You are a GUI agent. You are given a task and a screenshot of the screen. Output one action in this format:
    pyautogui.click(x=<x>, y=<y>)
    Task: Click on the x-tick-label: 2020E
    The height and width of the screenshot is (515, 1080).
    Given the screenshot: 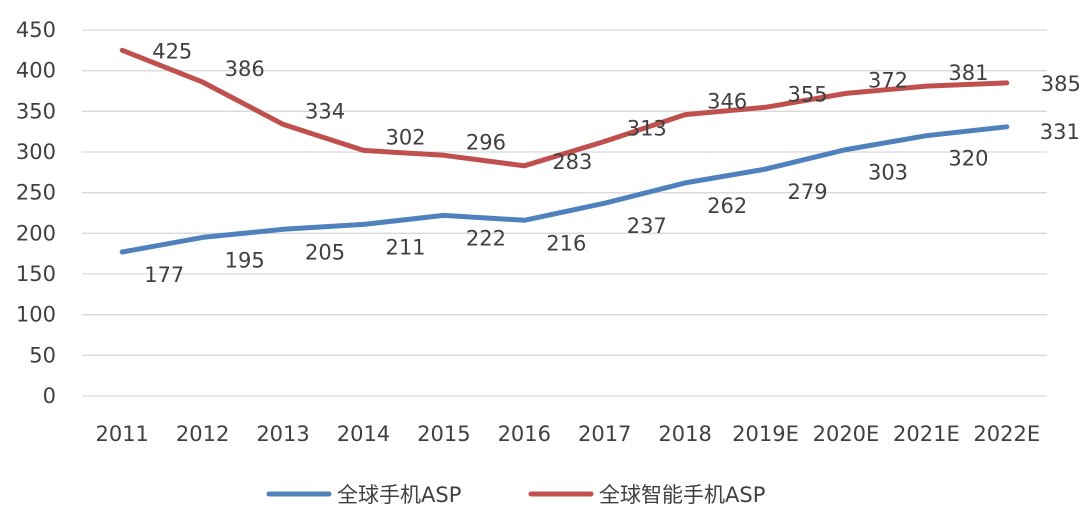 What is the action you would take?
    pyautogui.click(x=846, y=434)
    